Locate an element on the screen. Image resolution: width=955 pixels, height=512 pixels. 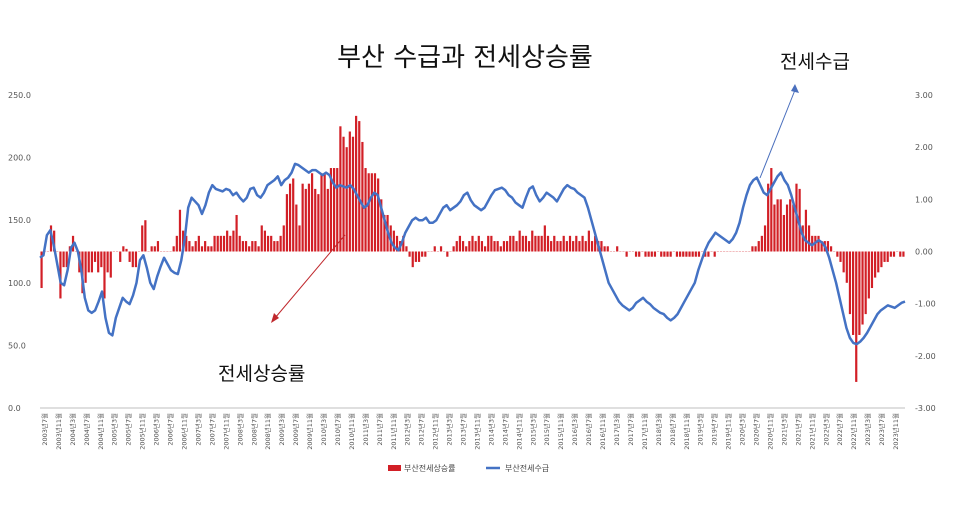
legend-label-line: 부산전세수급 is located at coordinates (527, 468).